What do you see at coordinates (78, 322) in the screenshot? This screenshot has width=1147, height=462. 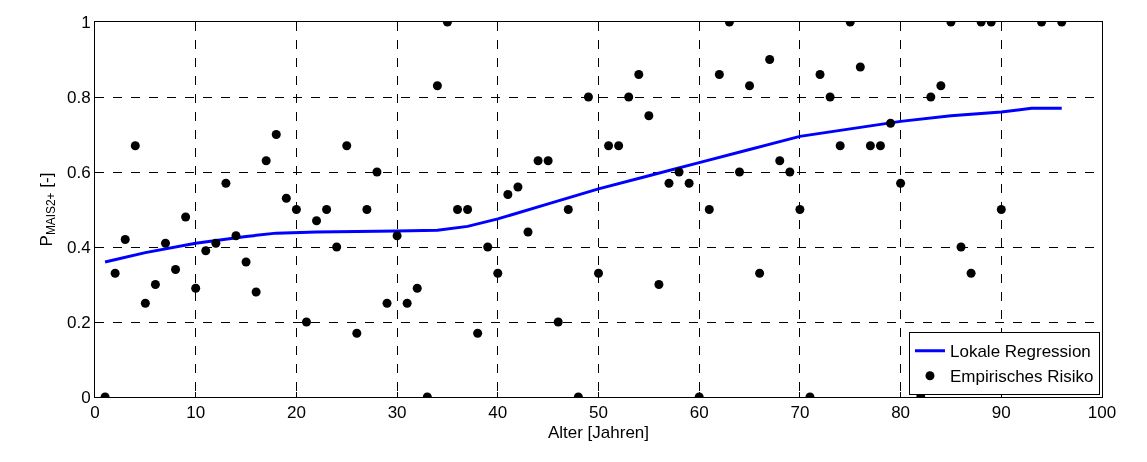 I see `y-tick-label: 0.2` at bounding box center [78, 322].